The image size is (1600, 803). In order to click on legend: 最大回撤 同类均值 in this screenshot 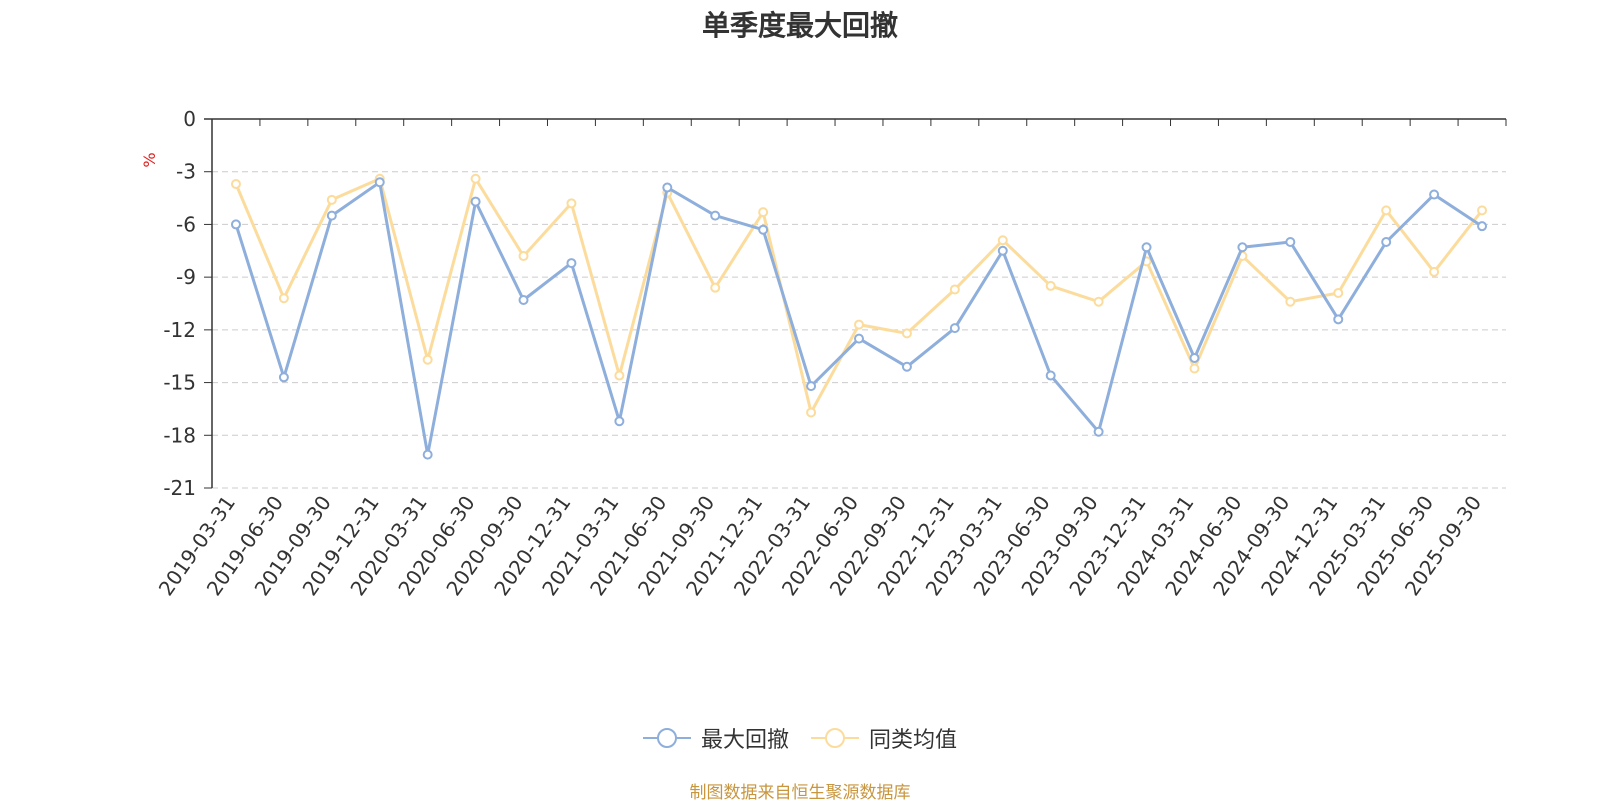, I will do `click(800, 738)`.